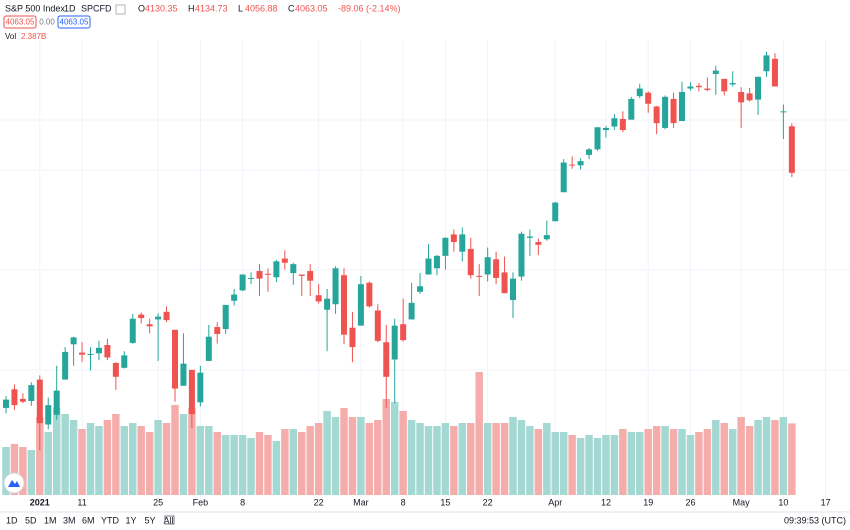  I want to click on range-button: 1Y, so click(131, 520).